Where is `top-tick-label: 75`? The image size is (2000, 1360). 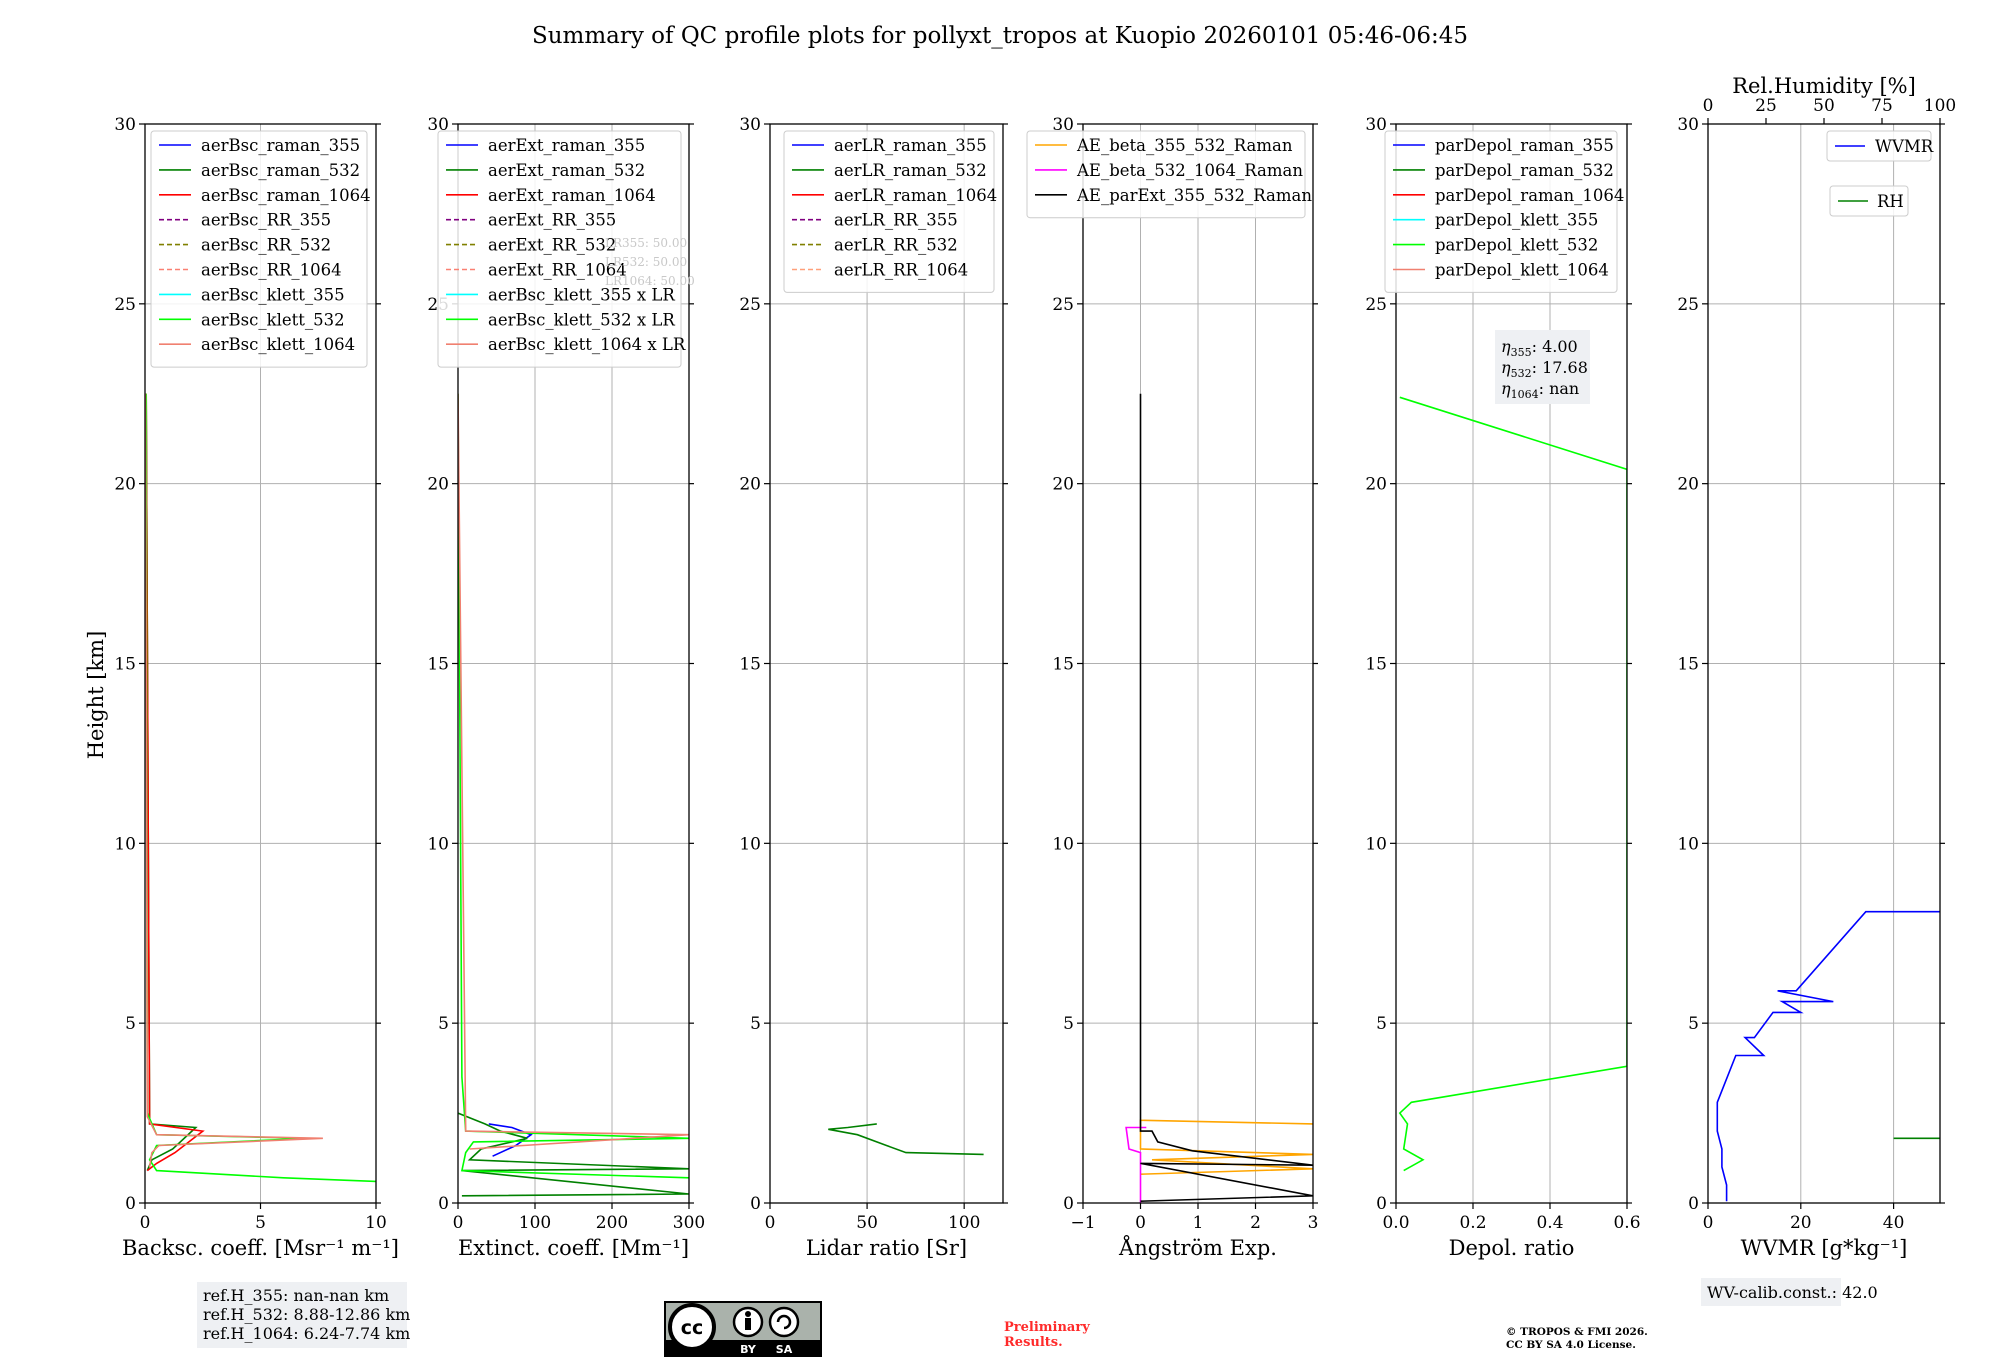 top-tick-label: 75 is located at coordinates (1882, 106).